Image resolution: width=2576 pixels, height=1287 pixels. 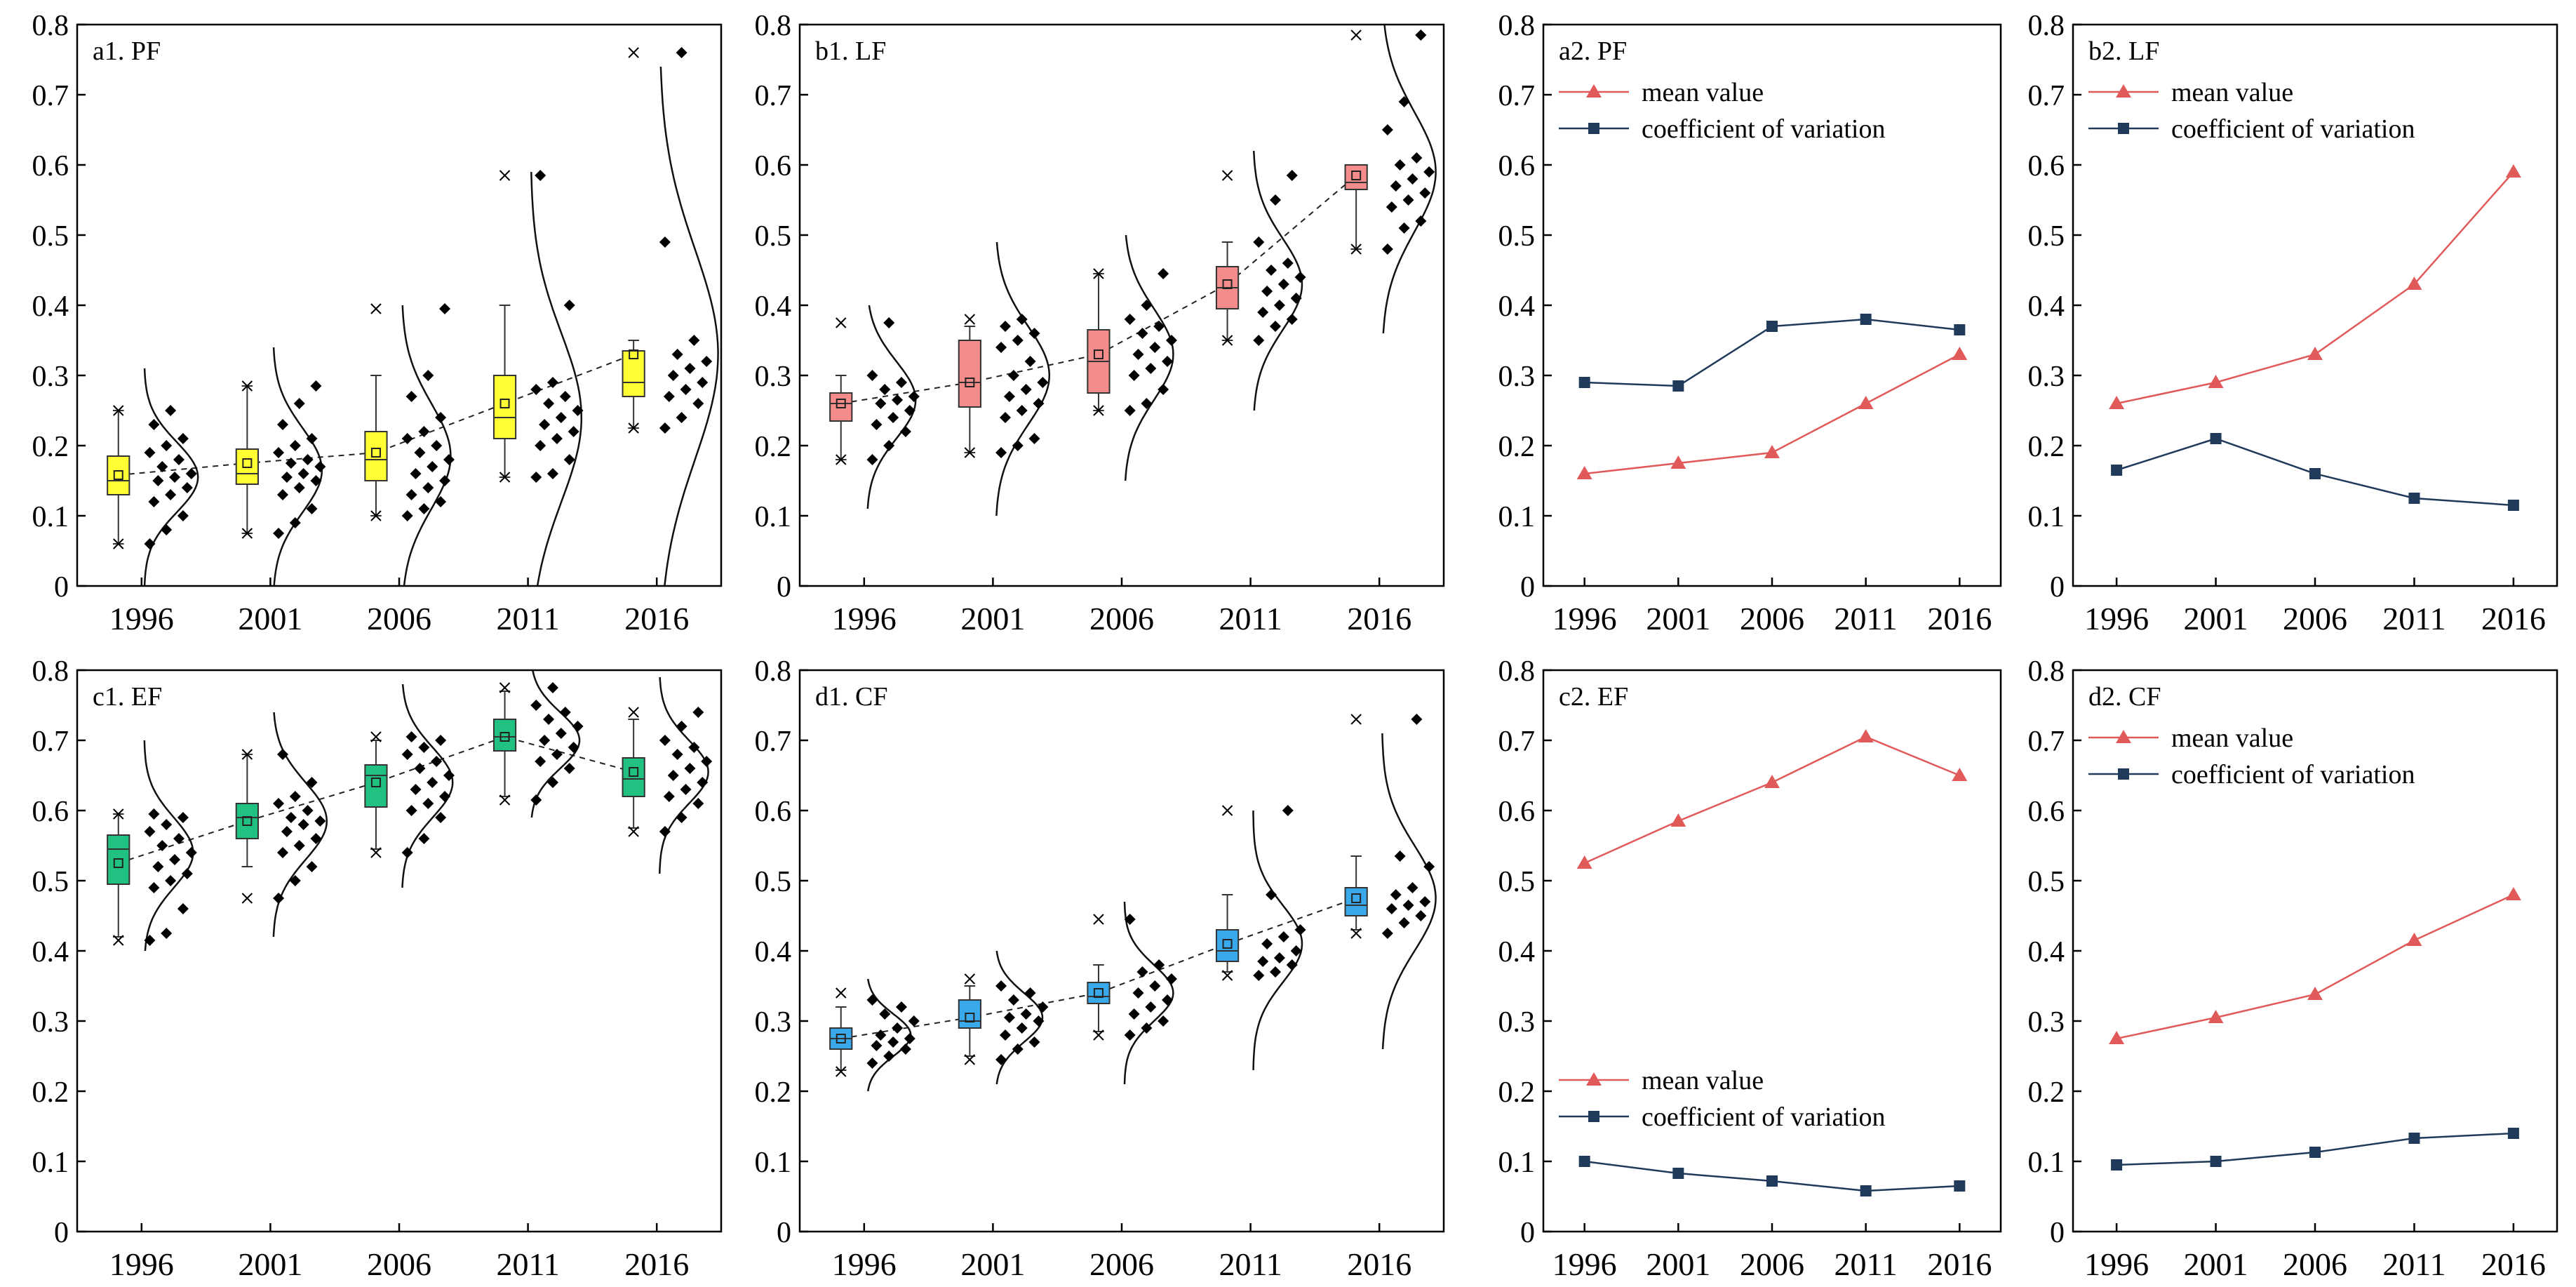 I want to click on panel-title: a1. PF, so click(x=127, y=51).